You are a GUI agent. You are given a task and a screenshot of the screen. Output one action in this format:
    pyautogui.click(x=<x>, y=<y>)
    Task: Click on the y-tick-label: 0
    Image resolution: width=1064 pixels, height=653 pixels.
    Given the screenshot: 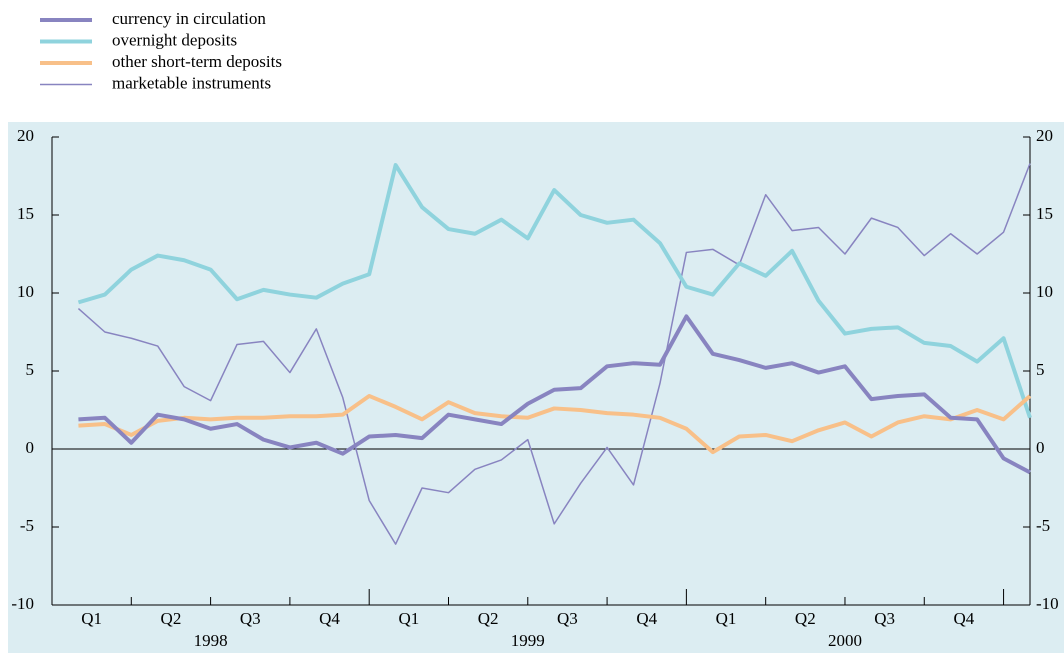 What is the action you would take?
    pyautogui.click(x=30, y=447)
    